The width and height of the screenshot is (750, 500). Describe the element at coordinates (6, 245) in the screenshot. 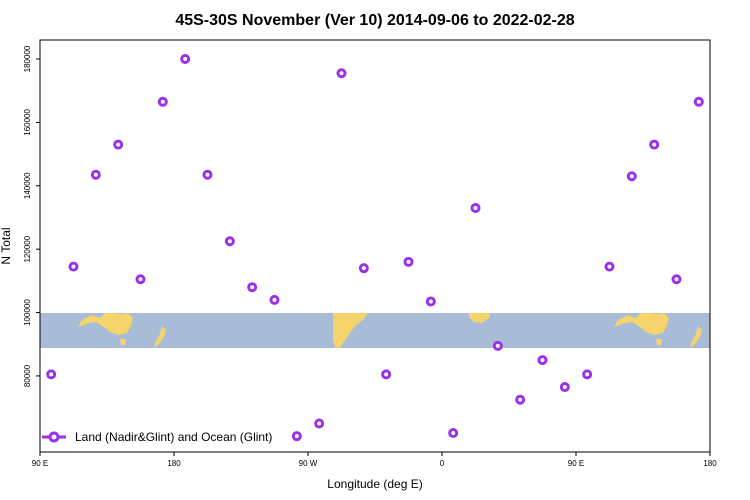

I see `y-axis-label: N Total` at that location.